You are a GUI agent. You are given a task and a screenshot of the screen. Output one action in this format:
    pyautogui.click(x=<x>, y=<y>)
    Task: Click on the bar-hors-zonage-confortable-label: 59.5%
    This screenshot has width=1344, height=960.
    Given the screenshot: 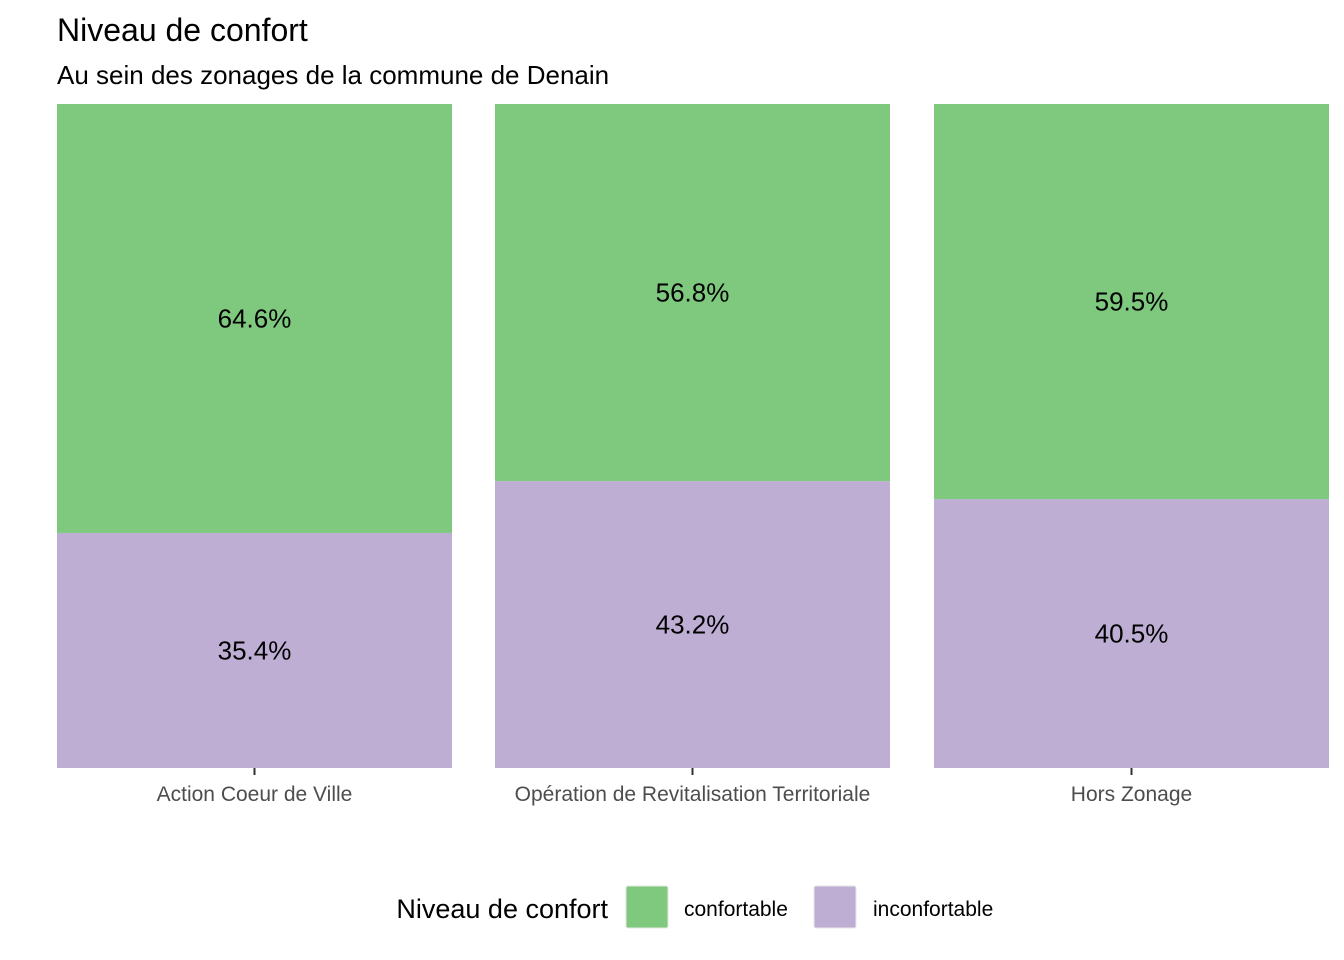 What is the action you would take?
    pyautogui.click(x=1132, y=302)
    